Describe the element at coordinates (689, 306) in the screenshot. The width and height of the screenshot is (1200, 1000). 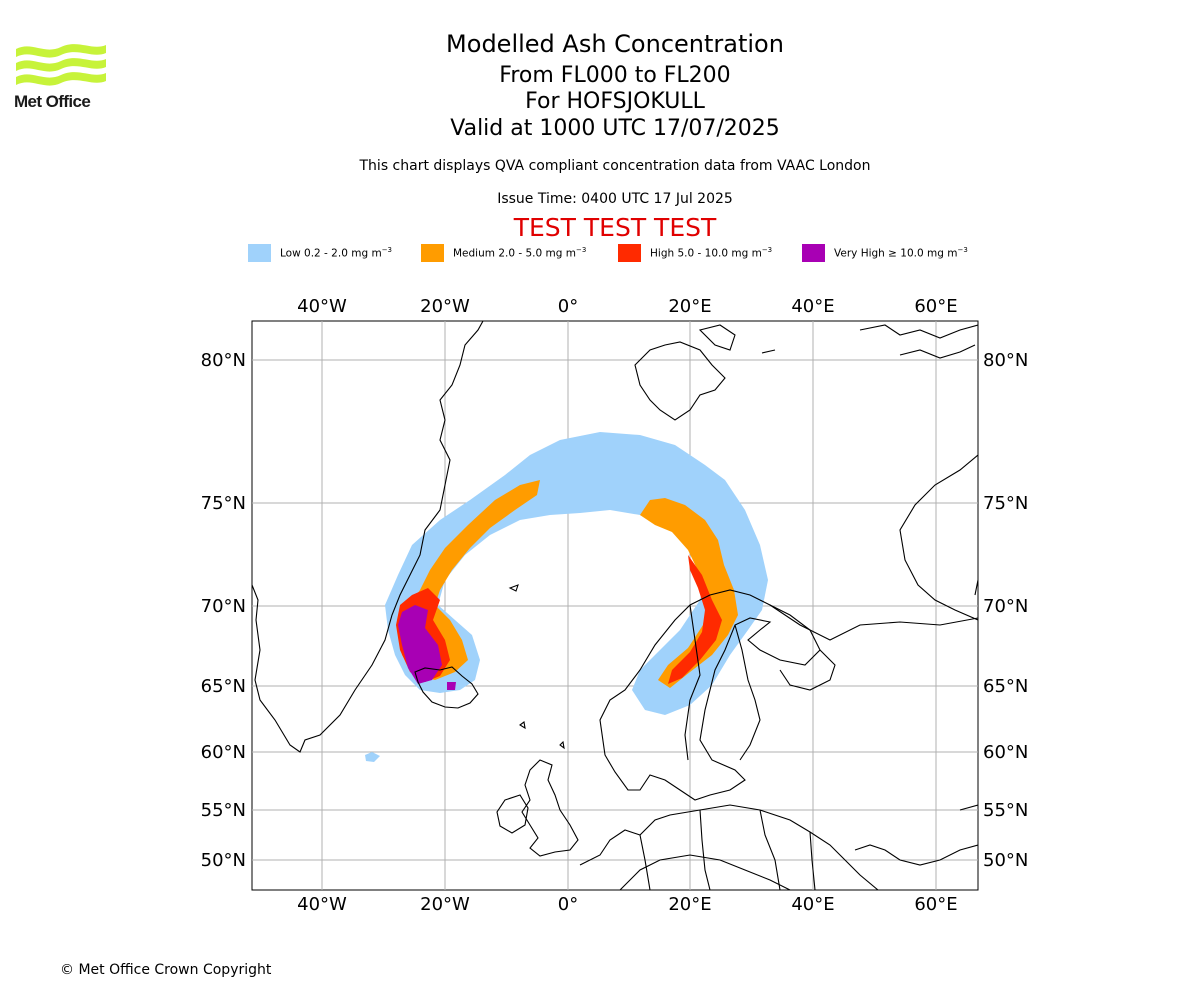
I see `lon-label-20e-top: 20°E` at that location.